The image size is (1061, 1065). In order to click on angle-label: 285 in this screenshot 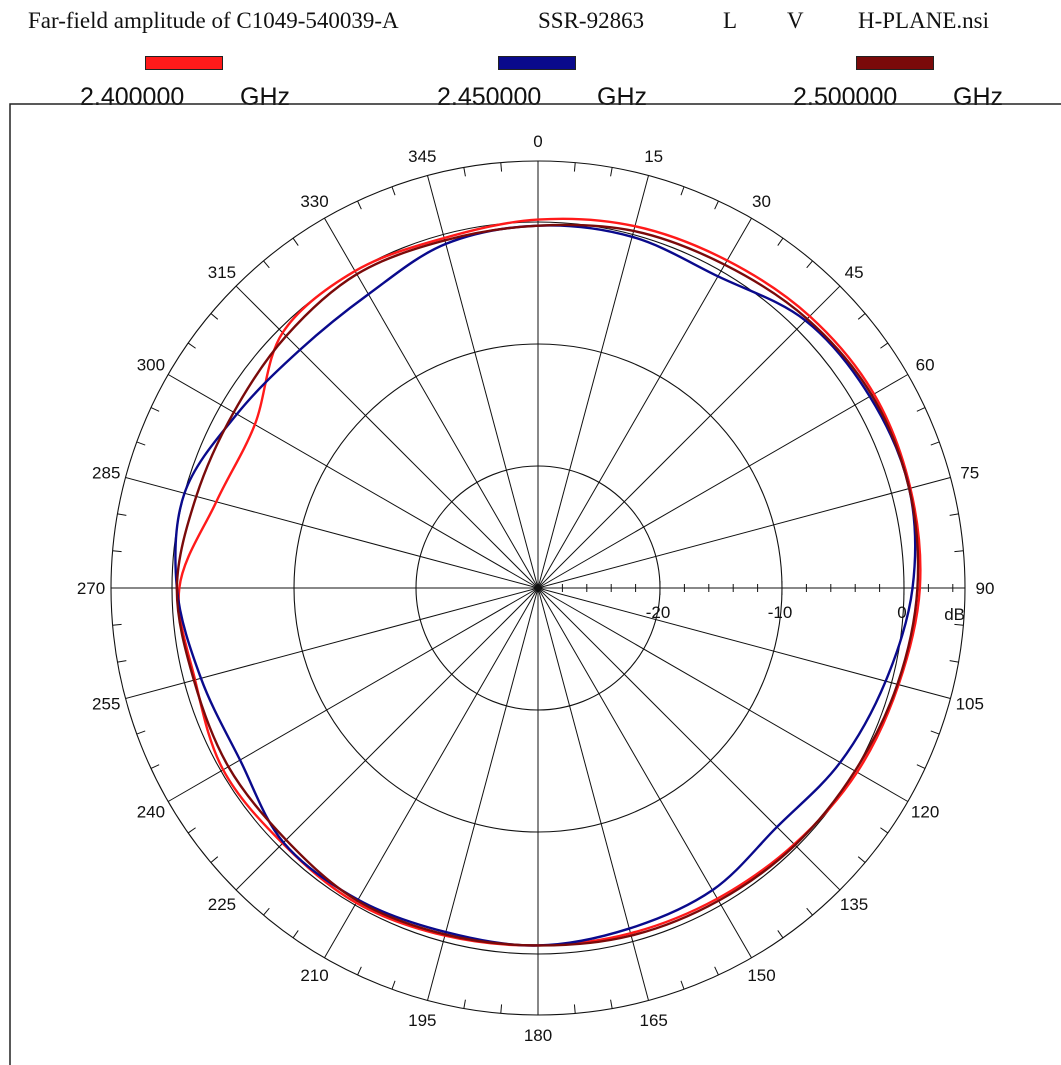, I will do `click(106, 472)`.